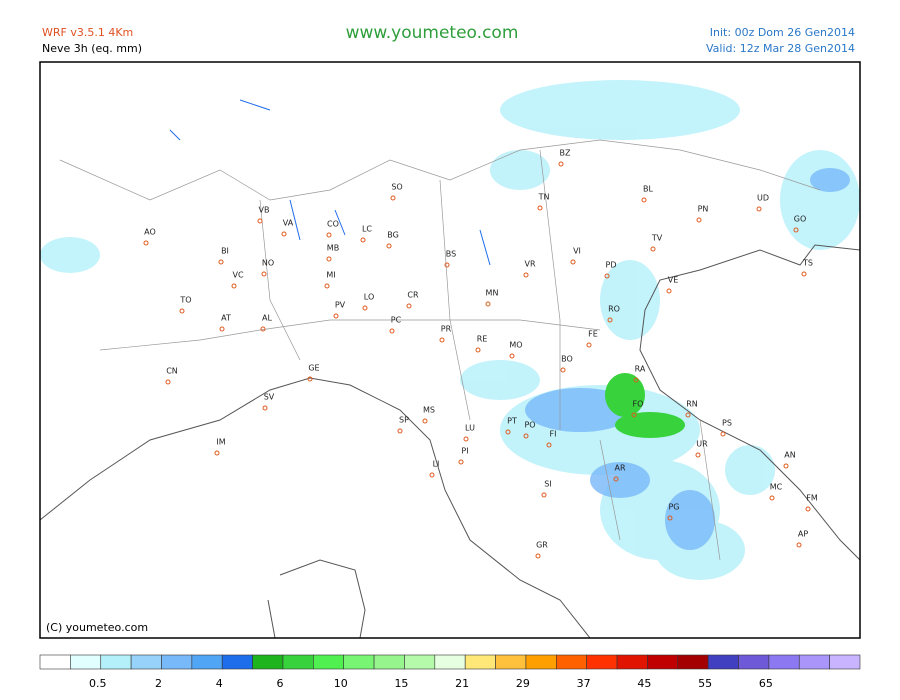 Image resolution: width=900 pixels, height=700 pixels. I want to click on city-label: BL, so click(648, 189).